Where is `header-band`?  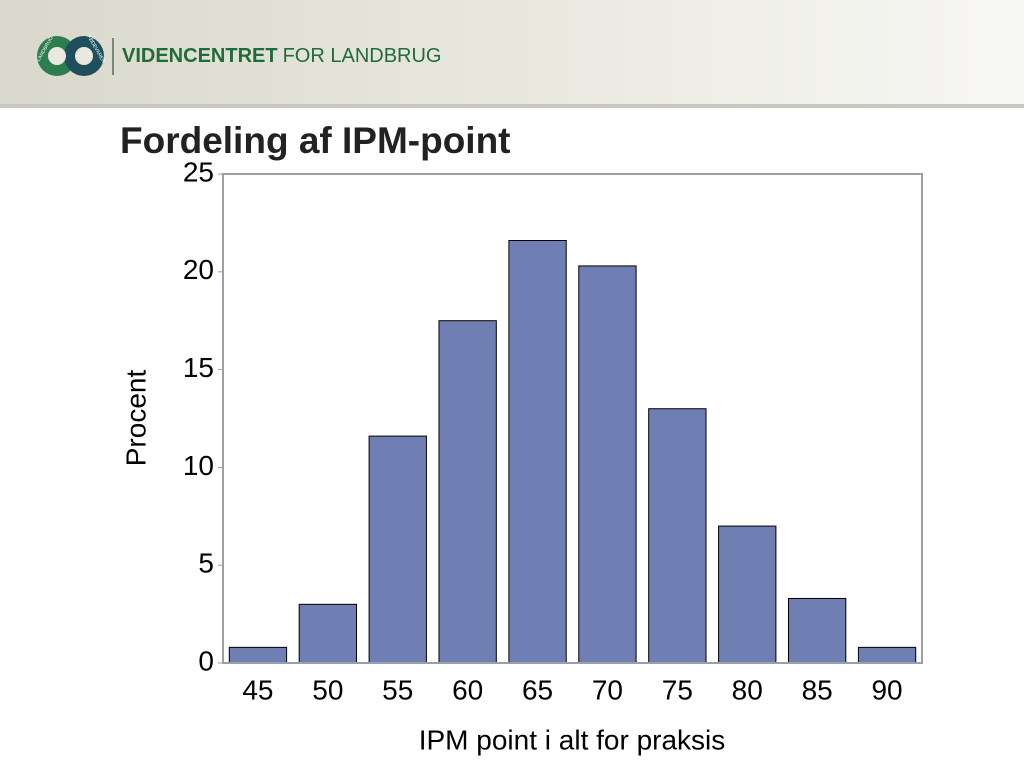
header-band is located at coordinates (512, 52).